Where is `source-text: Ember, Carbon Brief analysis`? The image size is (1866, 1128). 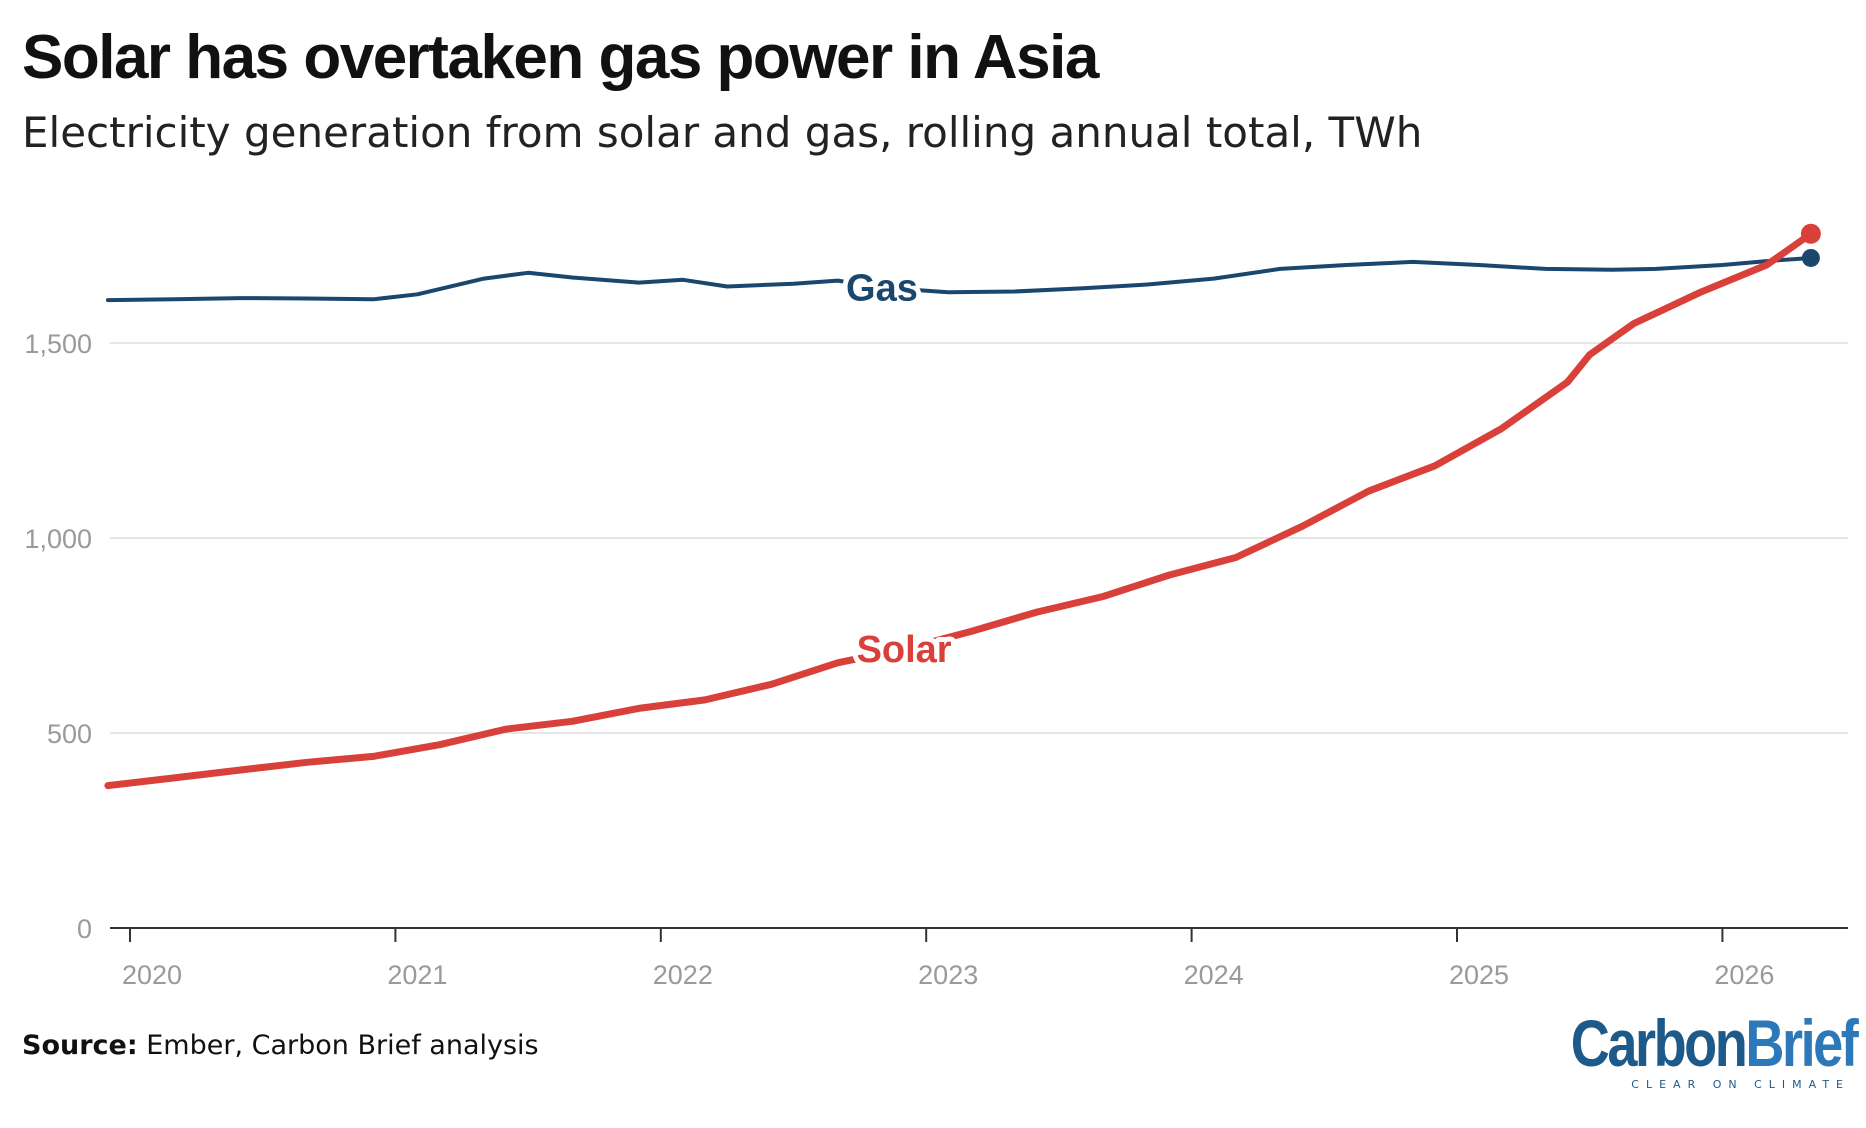 source-text: Ember, Carbon Brief analysis is located at coordinates (338, 1045).